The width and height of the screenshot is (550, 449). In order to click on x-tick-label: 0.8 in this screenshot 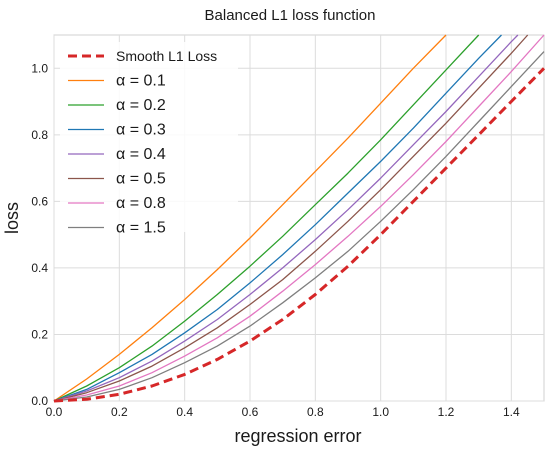, I will do `click(315, 412)`.